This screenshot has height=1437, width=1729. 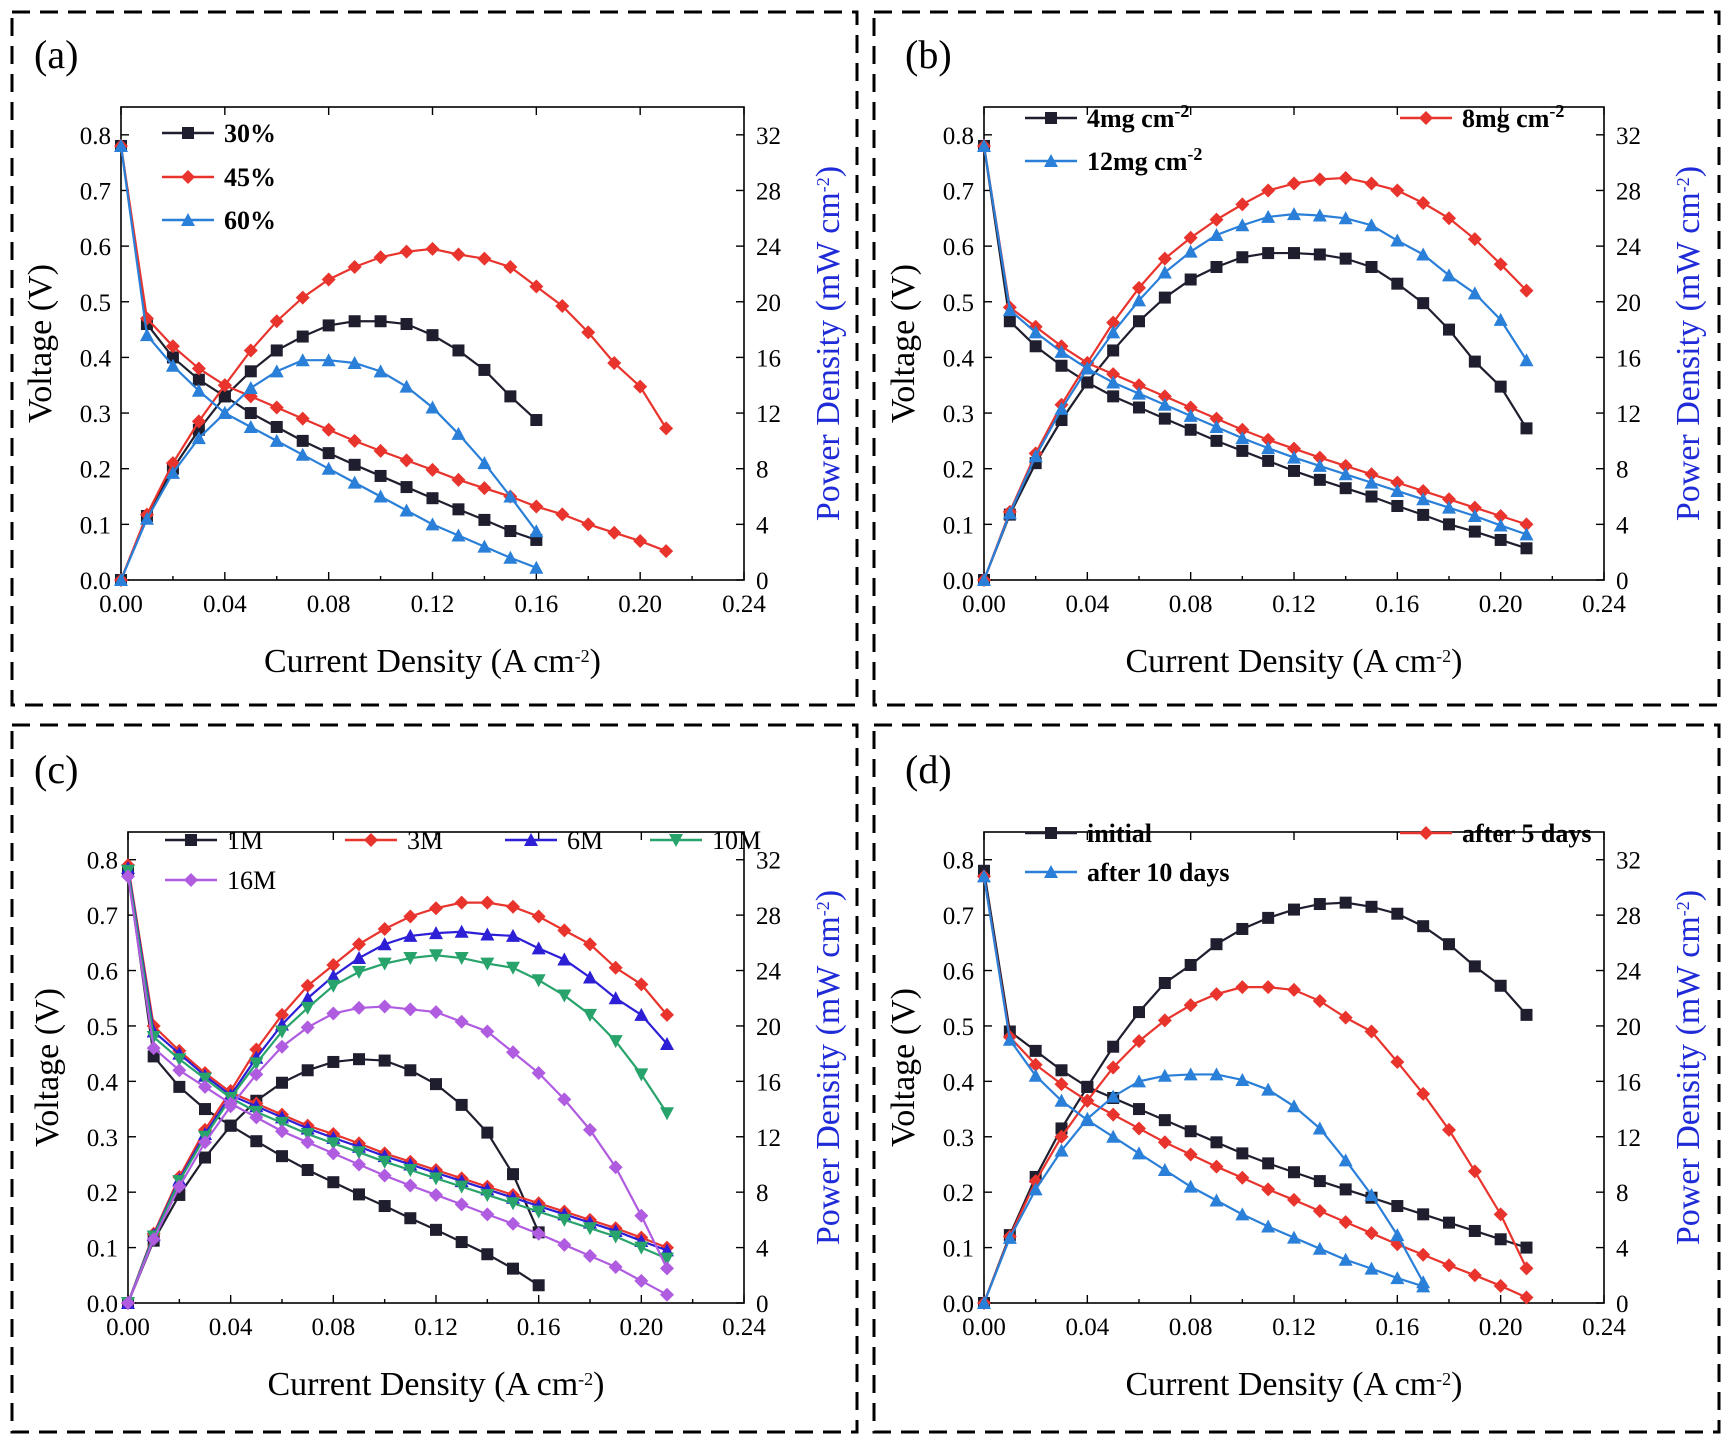 I want to click on panel-label: (b), so click(x=928, y=54).